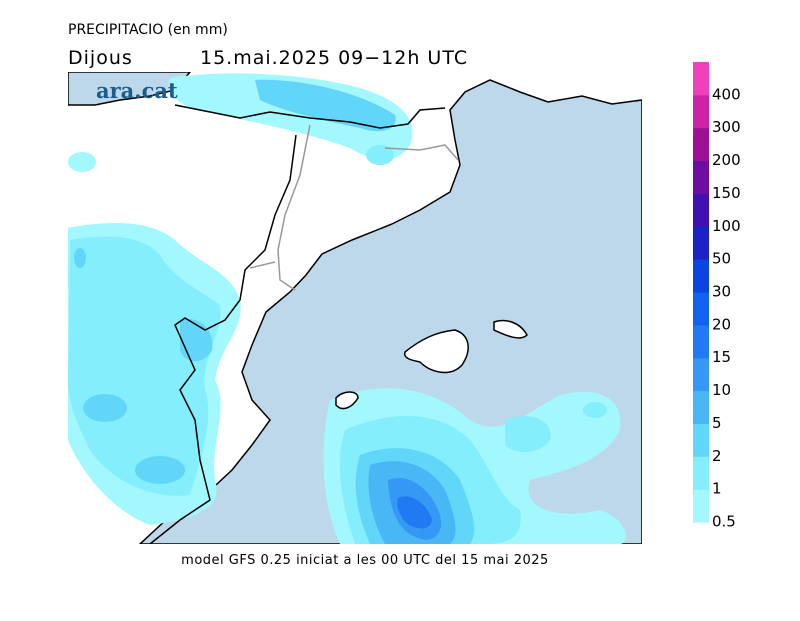  I want to click on legend-label: 200, so click(726, 160).